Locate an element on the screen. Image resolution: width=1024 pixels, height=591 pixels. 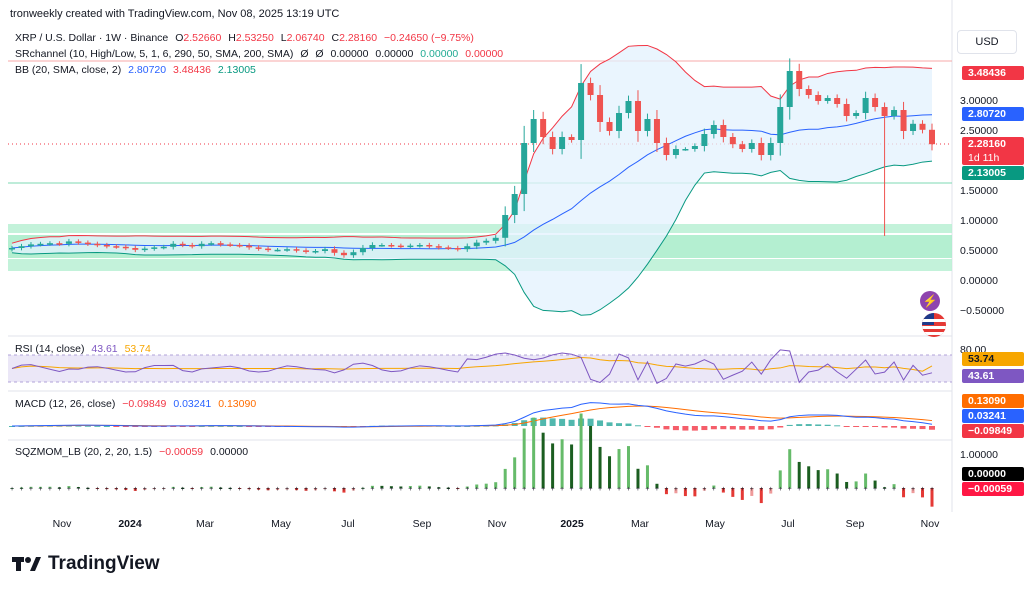
lightning-icon: ⚡ is located at coordinates (930, 301).